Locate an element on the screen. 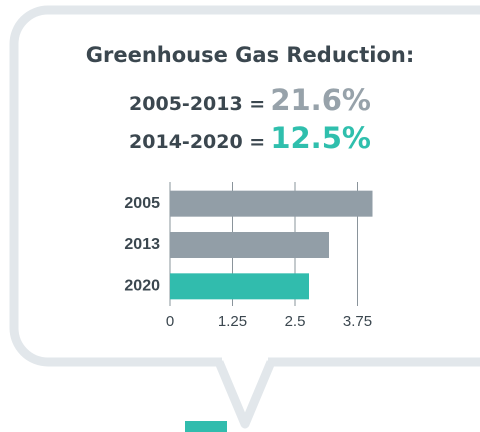  x-tick-label: 3.75 is located at coordinates (357, 321).